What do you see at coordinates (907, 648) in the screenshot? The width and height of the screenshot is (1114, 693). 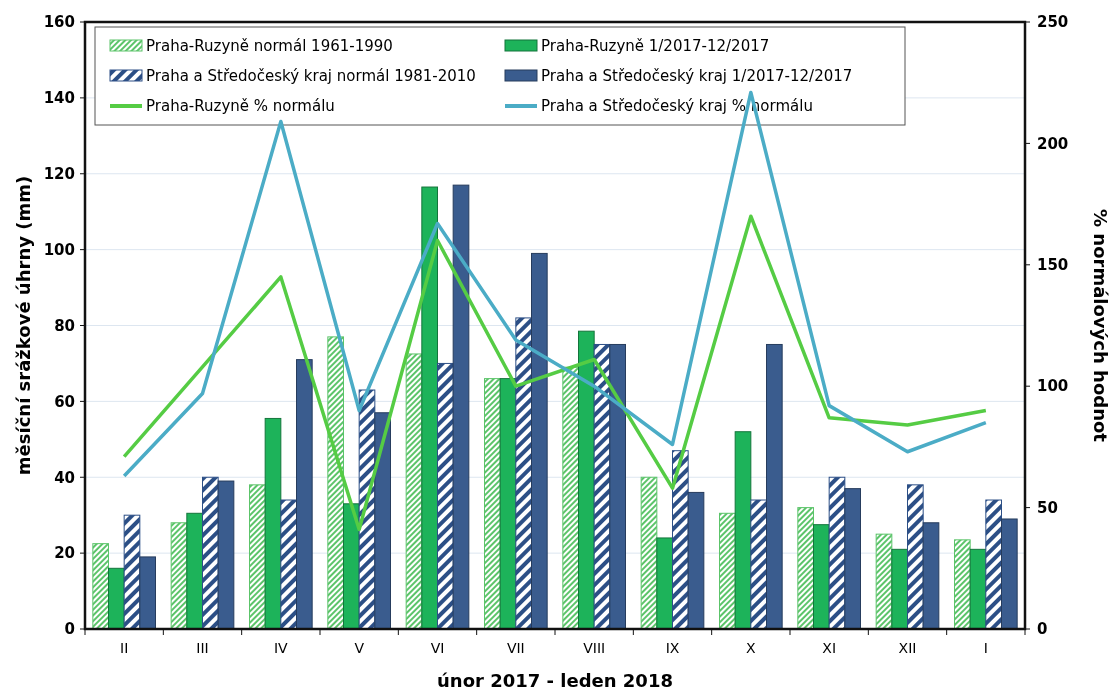 I see `x-tick-label: XII` at bounding box center [907, 648].